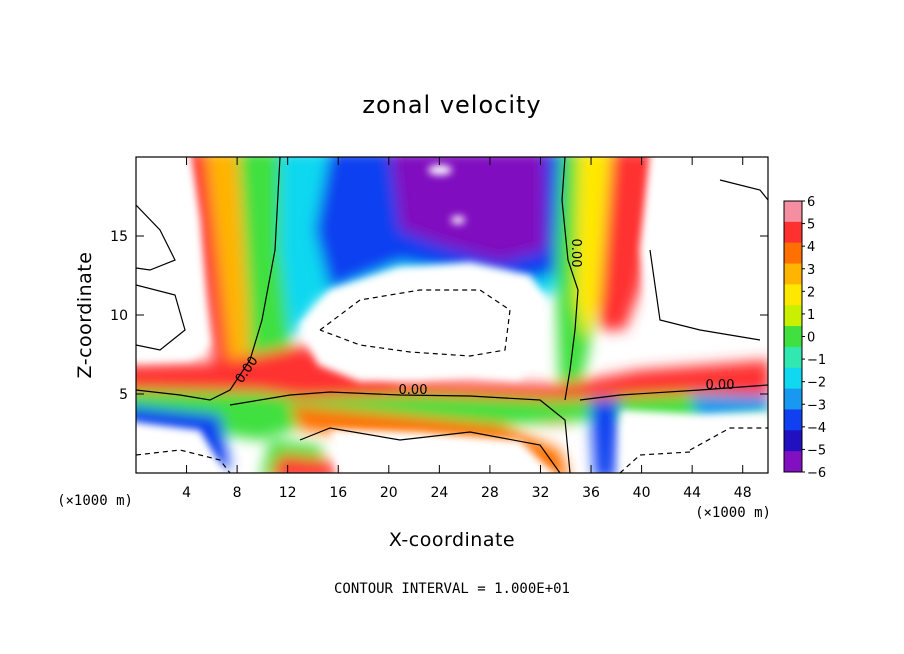  I want to click on colorbar-label: 1, so click(811, 315).